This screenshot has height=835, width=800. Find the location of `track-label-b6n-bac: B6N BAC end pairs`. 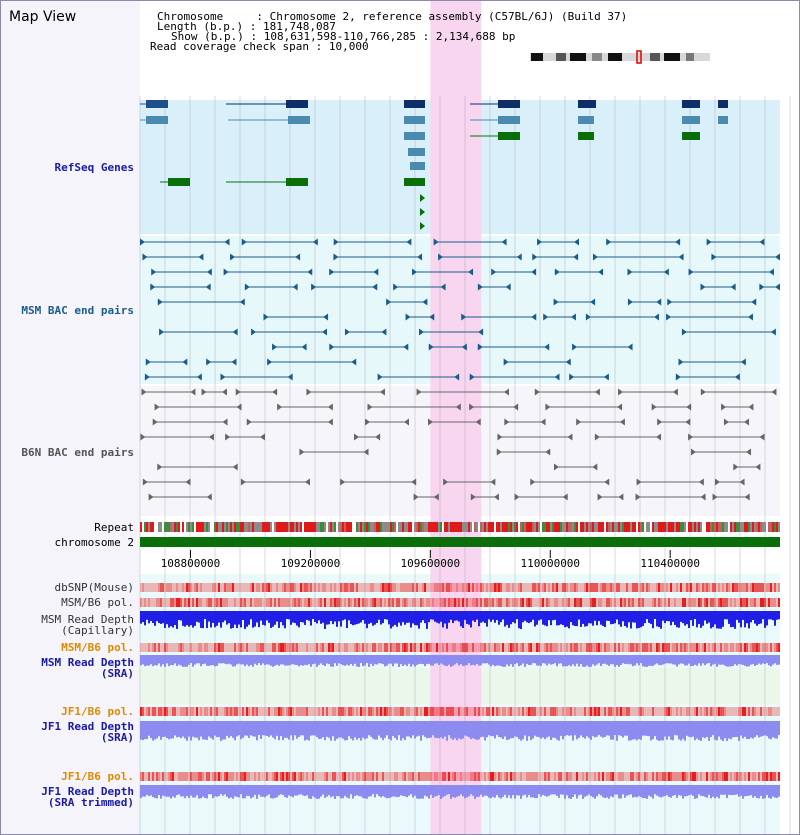

track-label-b6n-bac: B6N BAC end pairs is located at coordinates (77, 452).